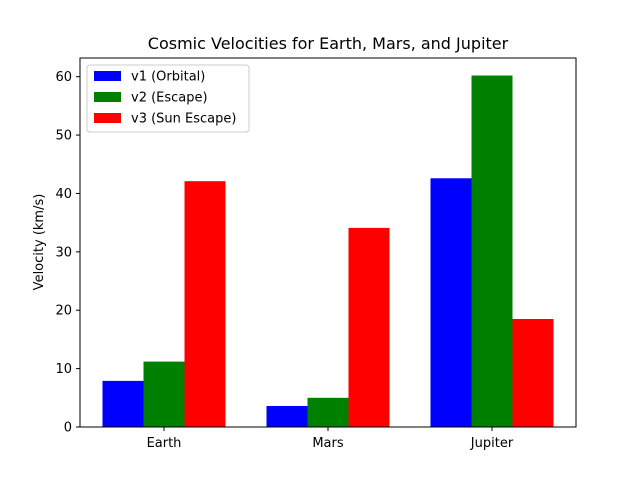 Image resolution: width=640 pixels, height=480 pixels. Describe the element at coordinates (107, 118) in the screenshot. I see `legend-swatch-v3-sun-escape` at that location.